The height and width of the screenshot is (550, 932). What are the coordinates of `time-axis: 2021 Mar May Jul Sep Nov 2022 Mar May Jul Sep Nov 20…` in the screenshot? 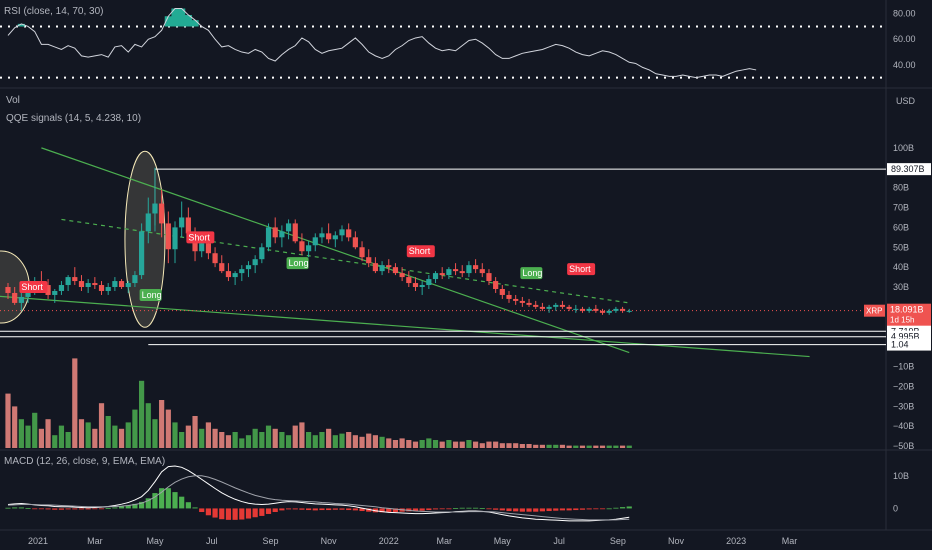 It's located at (412, 541).